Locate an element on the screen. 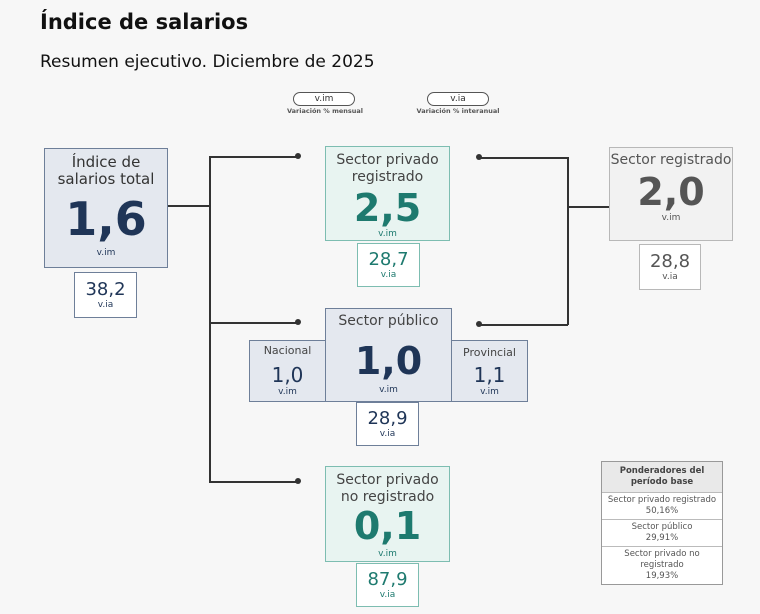  weights-row: Sector privado no registrado 19,93% is located at coordinates (662, 565).